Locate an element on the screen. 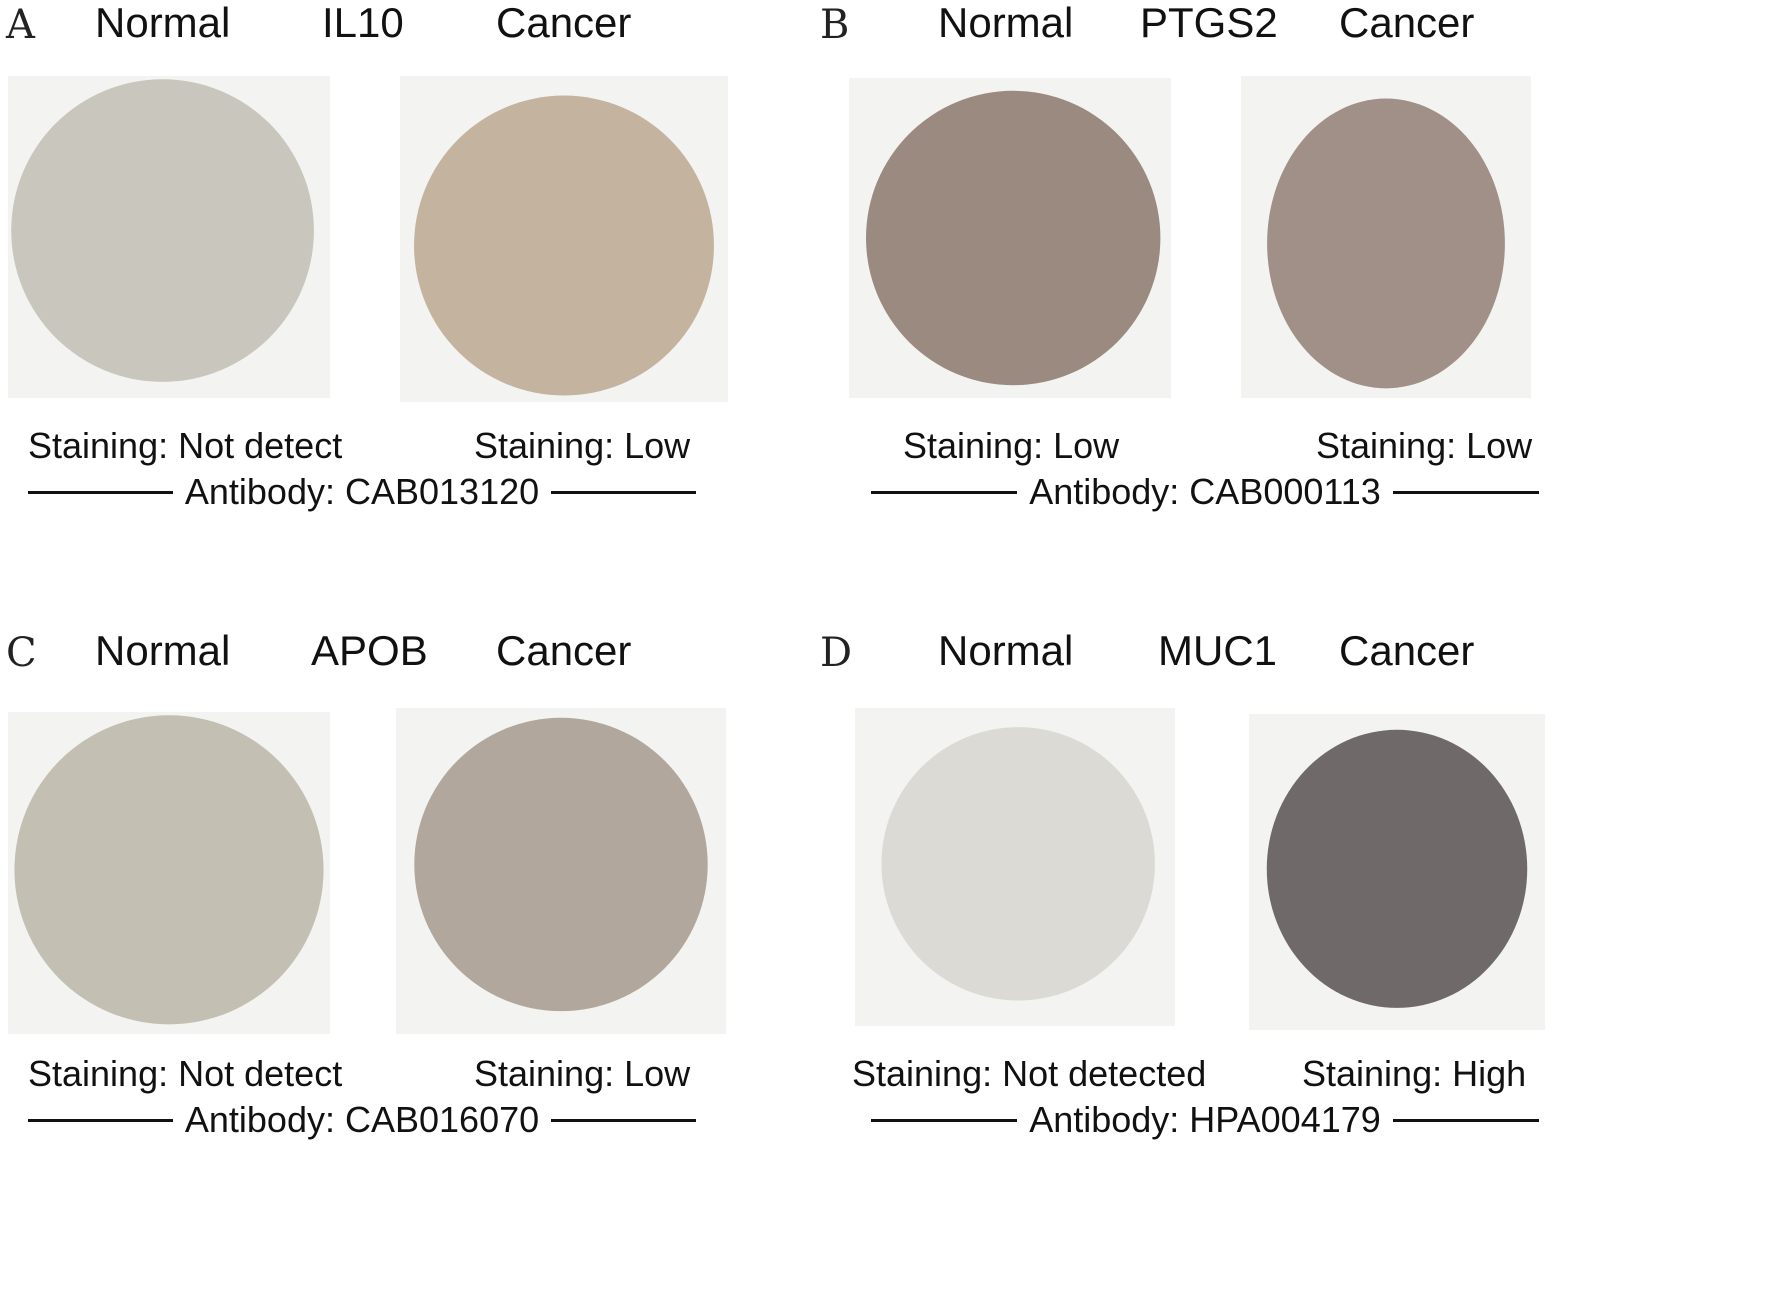 This screenshot has height=1289, width=1770. antibody-label: Antibody: CAB016070 is located at coordinates (362, 1119).